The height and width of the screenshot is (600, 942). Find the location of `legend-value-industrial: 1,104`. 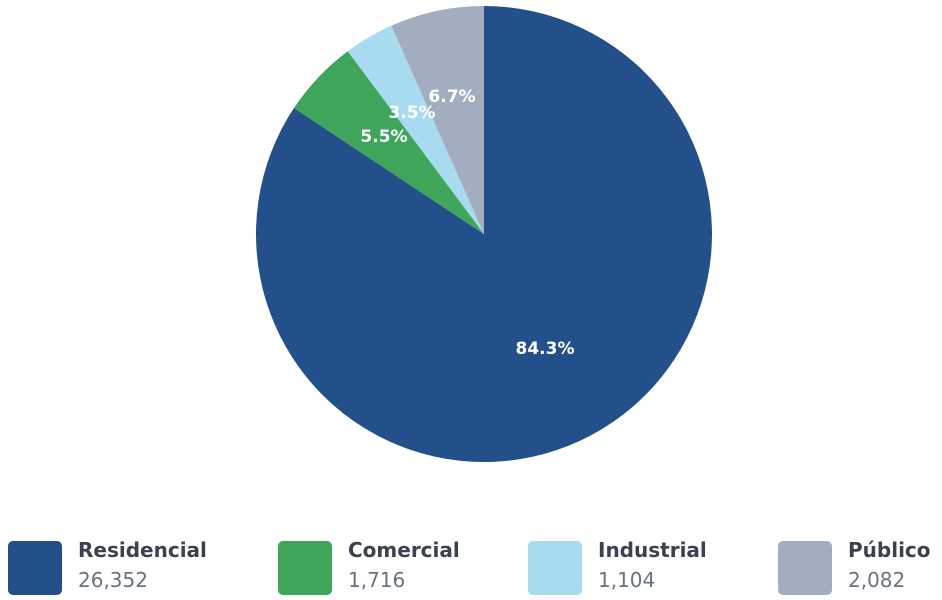

legend-value-industrial: 1,104 is located at coordinates (627, 580).